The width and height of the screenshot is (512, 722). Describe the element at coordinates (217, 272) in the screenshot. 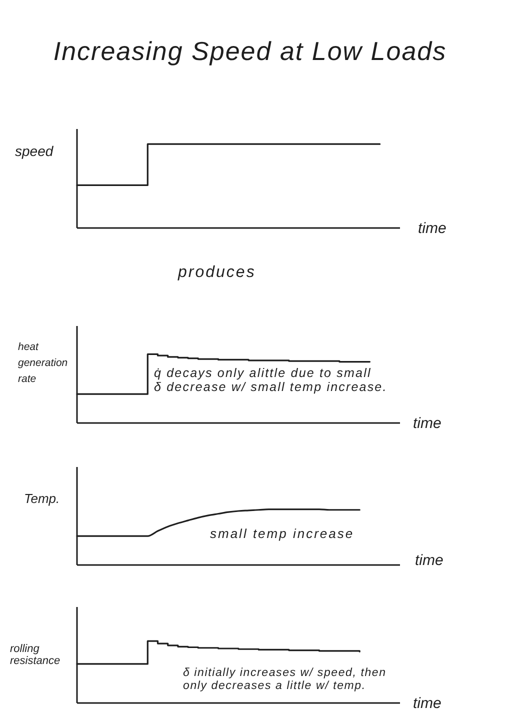

I see `text: produces` at that location.